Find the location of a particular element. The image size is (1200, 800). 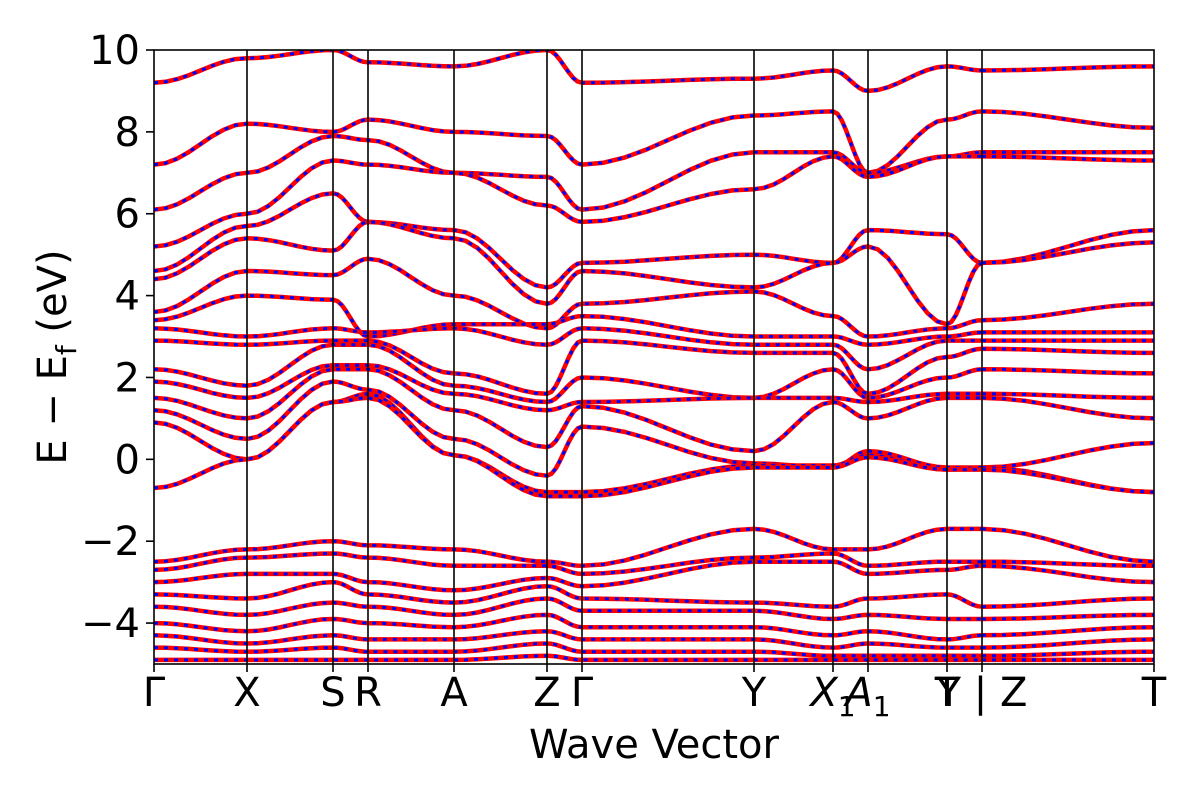

y-axis-ticks: −4 −2 0 2 4 6 8 10 is located at coordinates (117, 337).